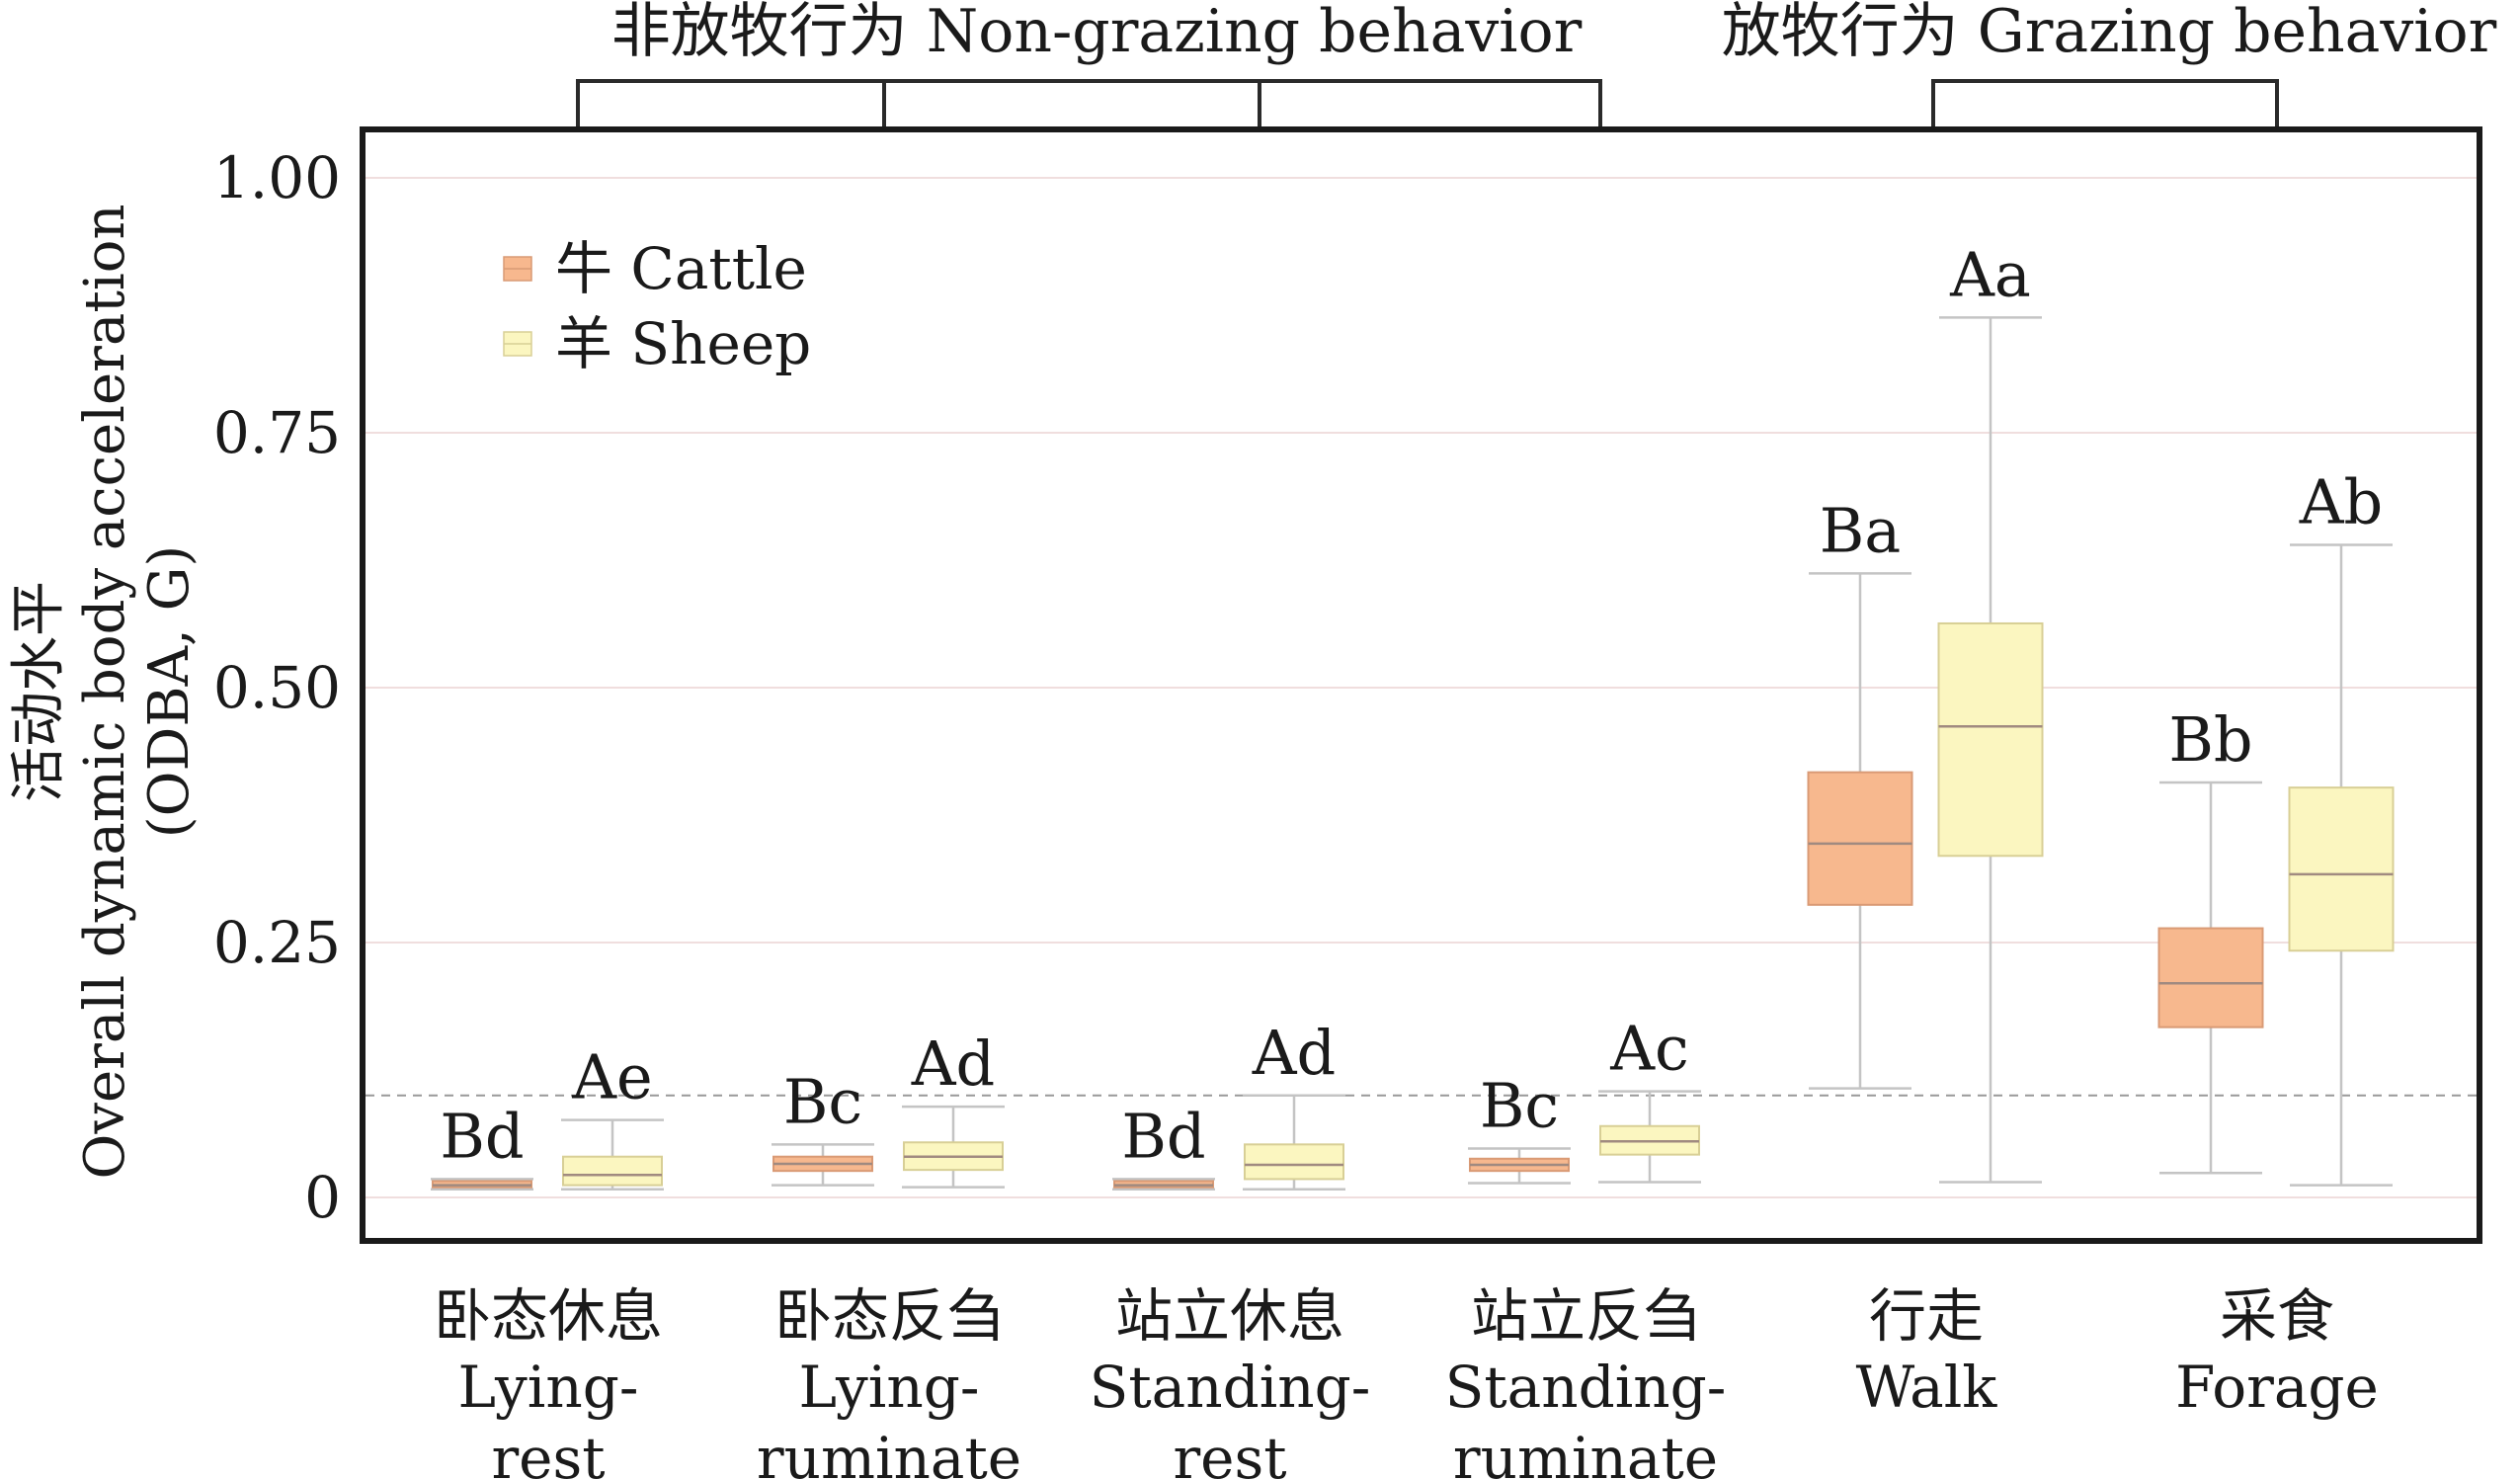 This screenshot has width=2520, height=1480. Describe the element at coordinates (1585, 1316) in the screenshot. I see `category-label-zh: 站立反刍` at that location.